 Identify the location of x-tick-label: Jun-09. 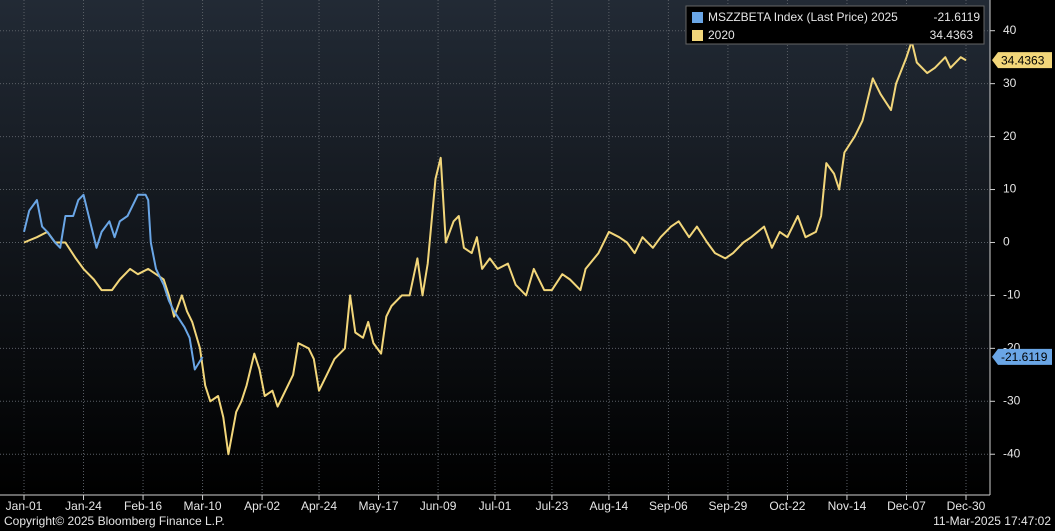
(438, 506).